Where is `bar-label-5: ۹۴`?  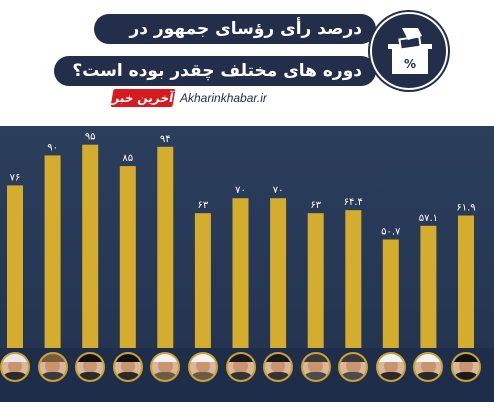
bar-label-5: ۹۴ is located at coordinates (165, 139).